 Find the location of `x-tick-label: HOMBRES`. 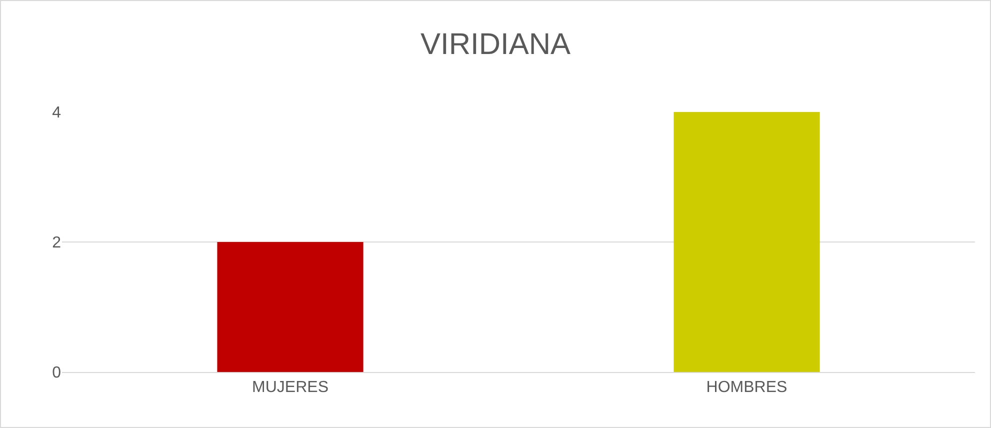

x-tick-label: HOMBRES is located at coordinates (747, 387).